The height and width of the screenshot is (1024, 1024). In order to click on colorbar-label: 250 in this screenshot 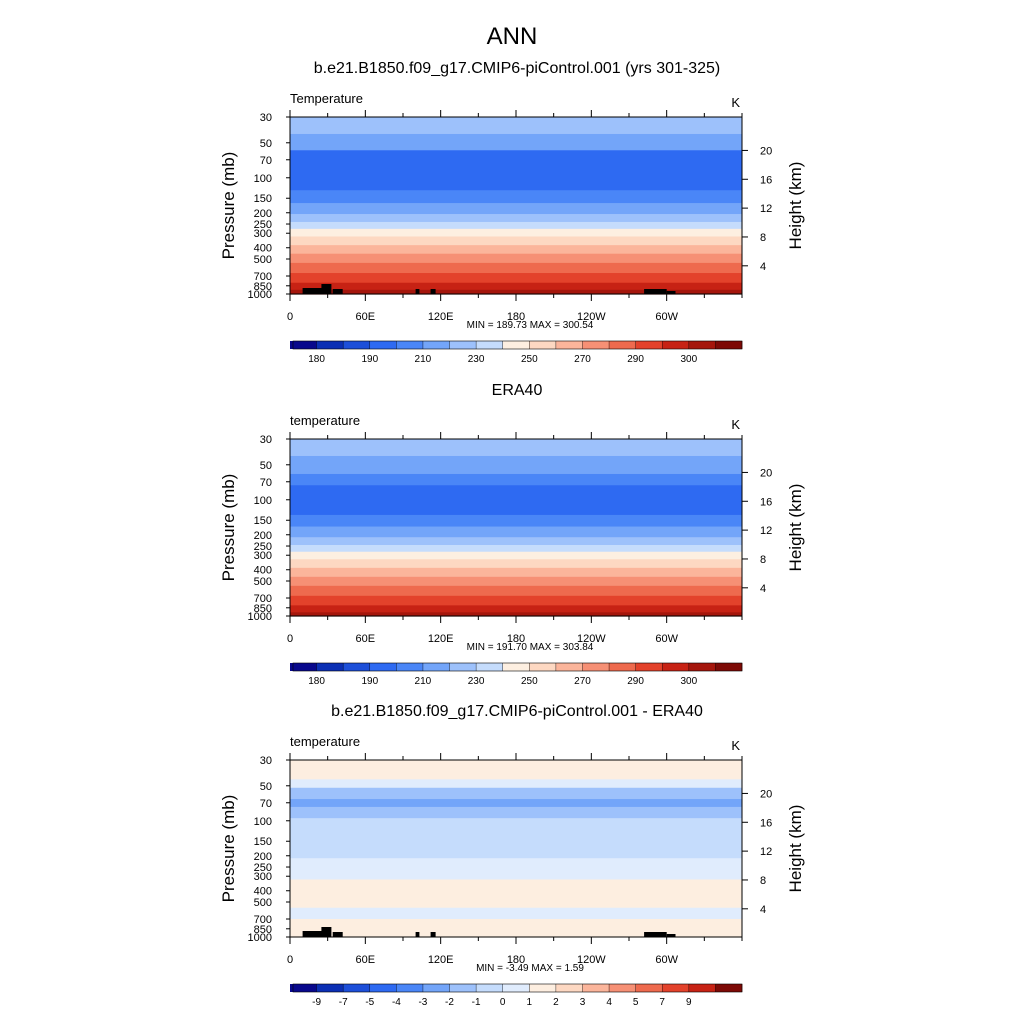, I will do `click(529, 359)`.